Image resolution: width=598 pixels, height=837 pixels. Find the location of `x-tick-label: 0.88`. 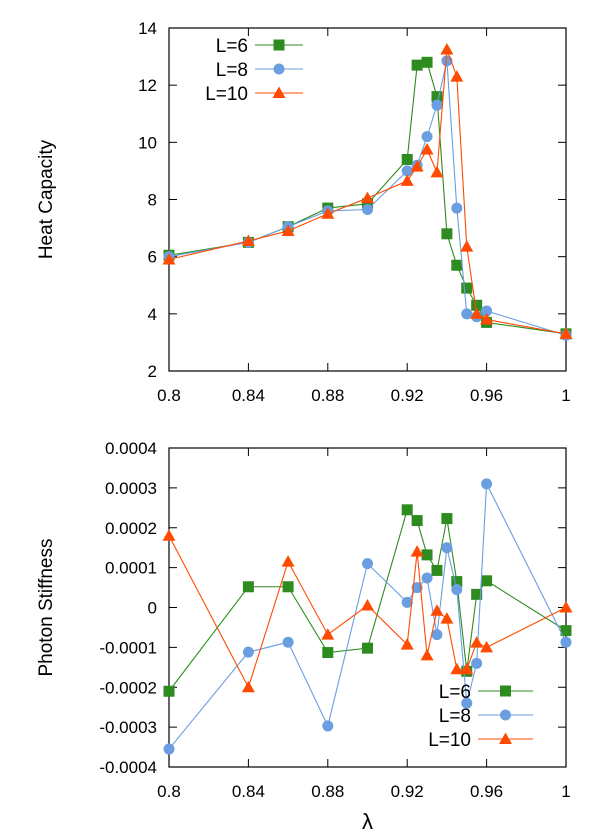

x-tick-label: 0.88 is located at coordinates (327, 791).